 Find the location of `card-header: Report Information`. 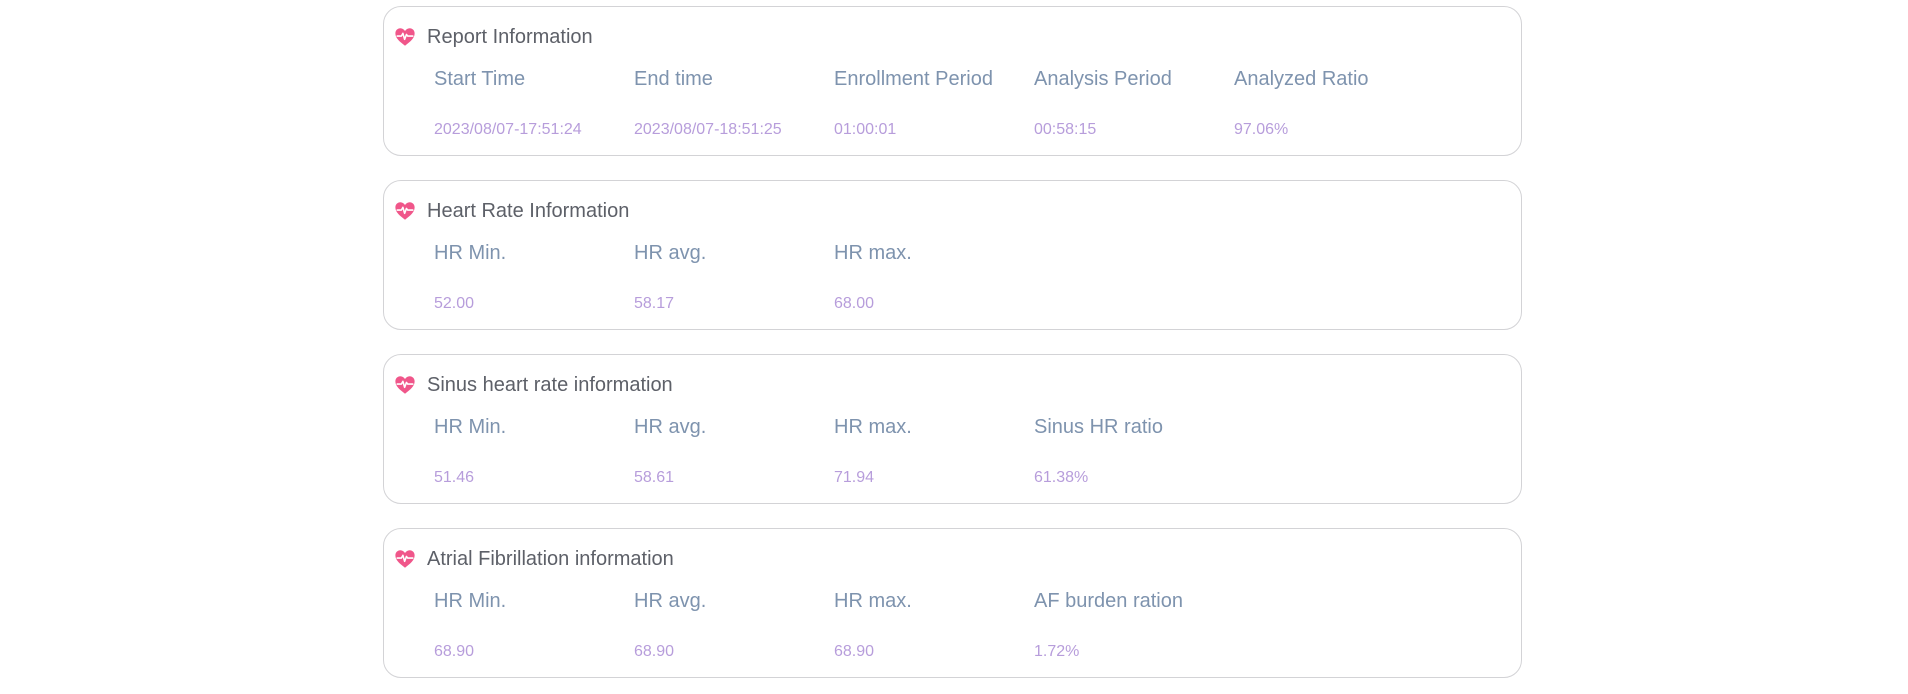

card-header: Report Information is located at coordinates (493, 37).